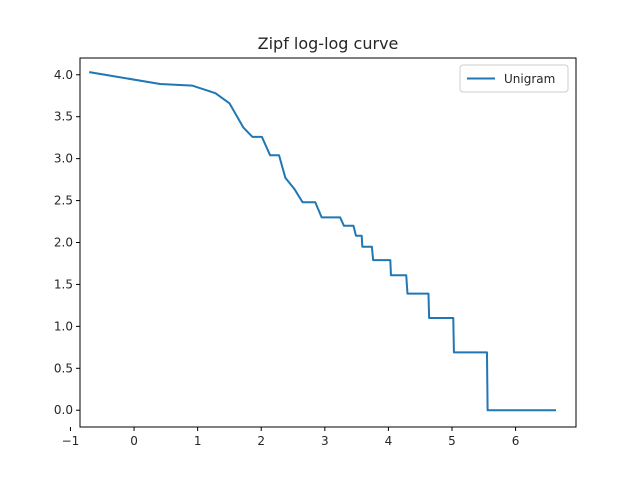 This screenshot has width=640, height=480. I want to click on y-tick-label: 4.0, so click(63, 75).